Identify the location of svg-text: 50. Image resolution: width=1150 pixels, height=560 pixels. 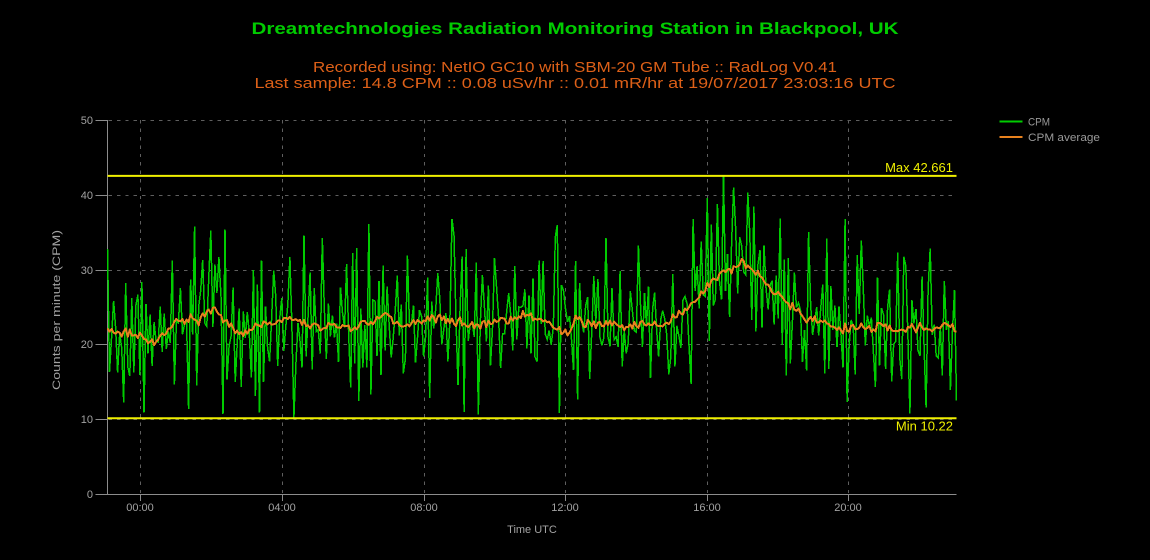
(87, 121).